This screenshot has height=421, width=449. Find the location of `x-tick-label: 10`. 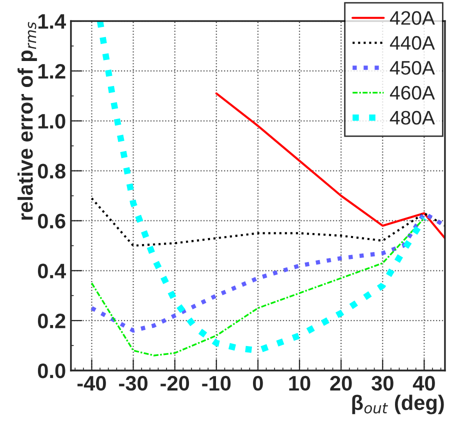

x-tick-label: 10 is located at coordinates (299, 383).